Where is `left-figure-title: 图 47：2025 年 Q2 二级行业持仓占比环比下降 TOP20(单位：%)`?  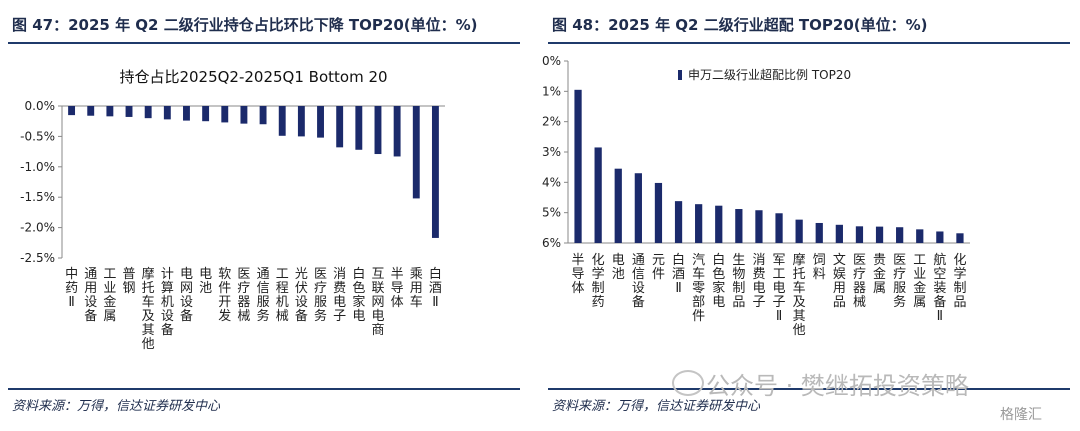 left-figure-title: 图 47：2025 年 Q2 二级行业持仓占比环比下降 TOP20(单位：%) is located at coordinates (245, 25).